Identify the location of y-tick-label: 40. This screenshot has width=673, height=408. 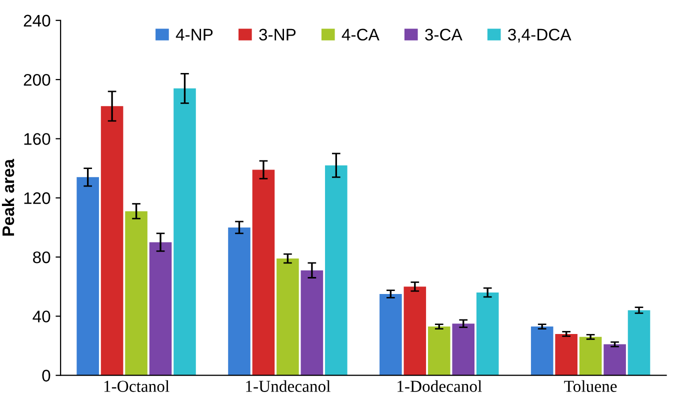
(41, 316).